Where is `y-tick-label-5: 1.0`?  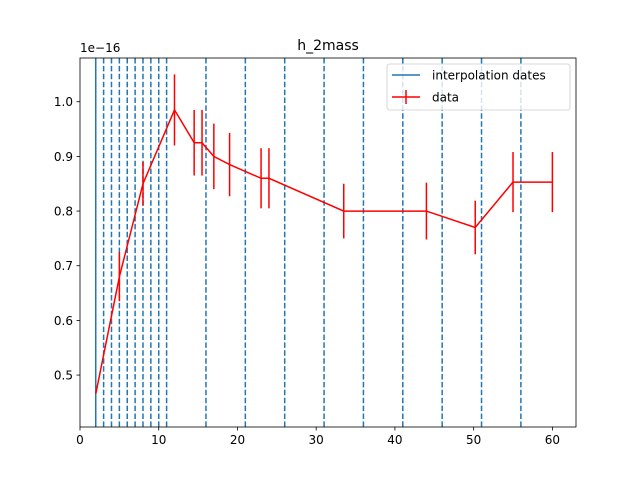 y-tick-label-5: 1.0 is located at coordinates (63, 102).